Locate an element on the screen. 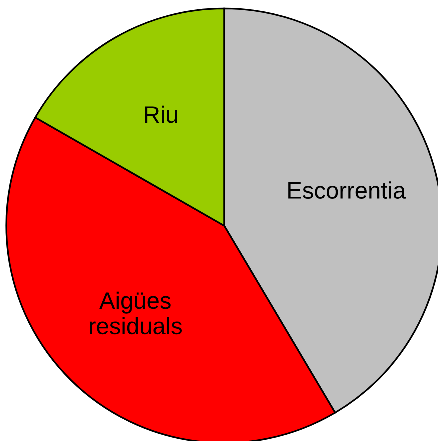 The width and height of the screenshot is (438, 441). slice-label: Aigües residuals is located at coordinates (136, 313).